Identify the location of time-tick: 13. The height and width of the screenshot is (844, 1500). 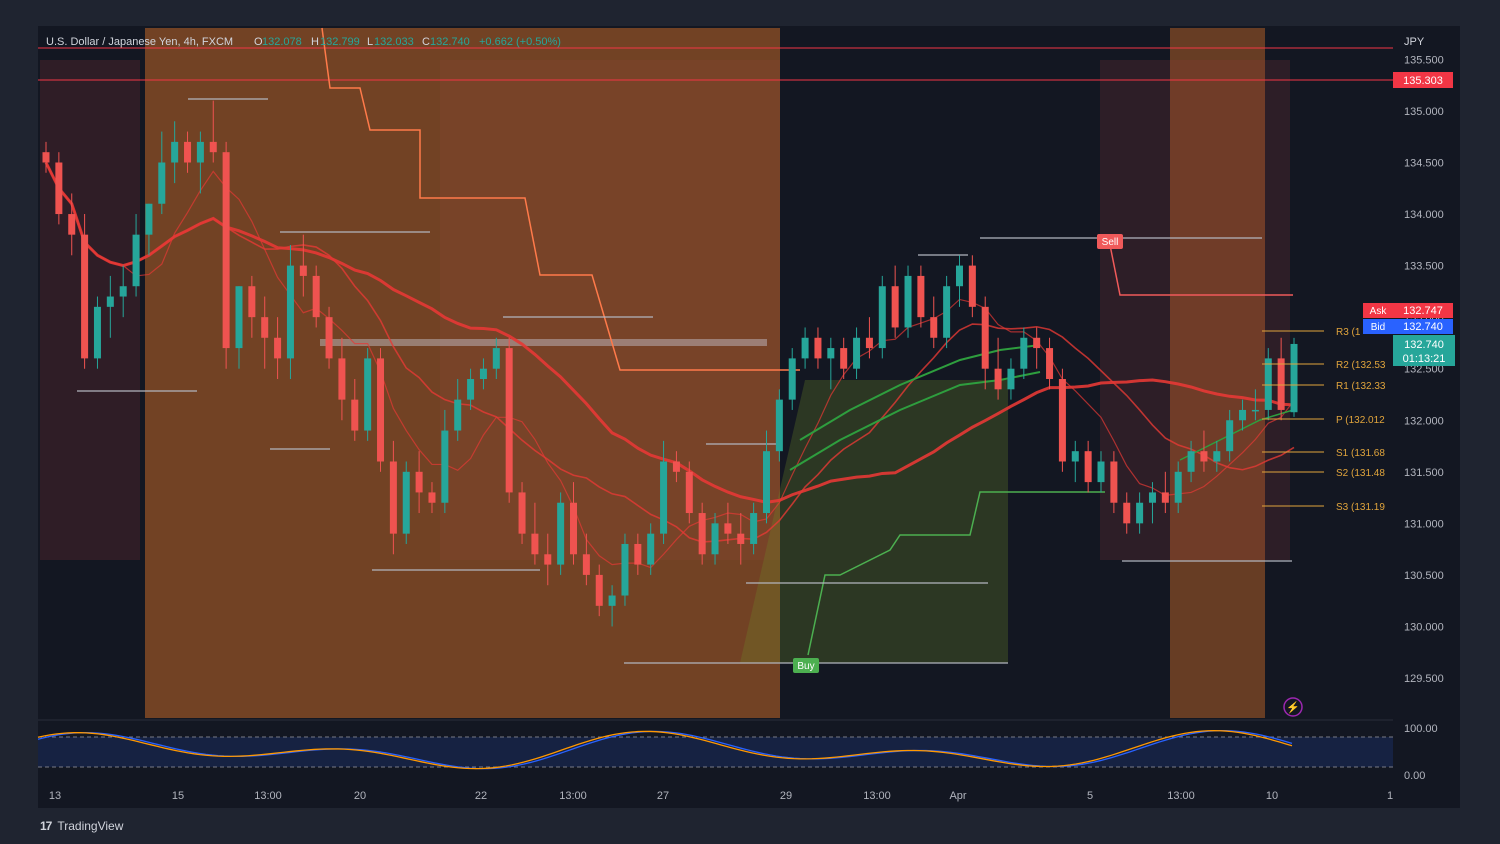
(55, 796).